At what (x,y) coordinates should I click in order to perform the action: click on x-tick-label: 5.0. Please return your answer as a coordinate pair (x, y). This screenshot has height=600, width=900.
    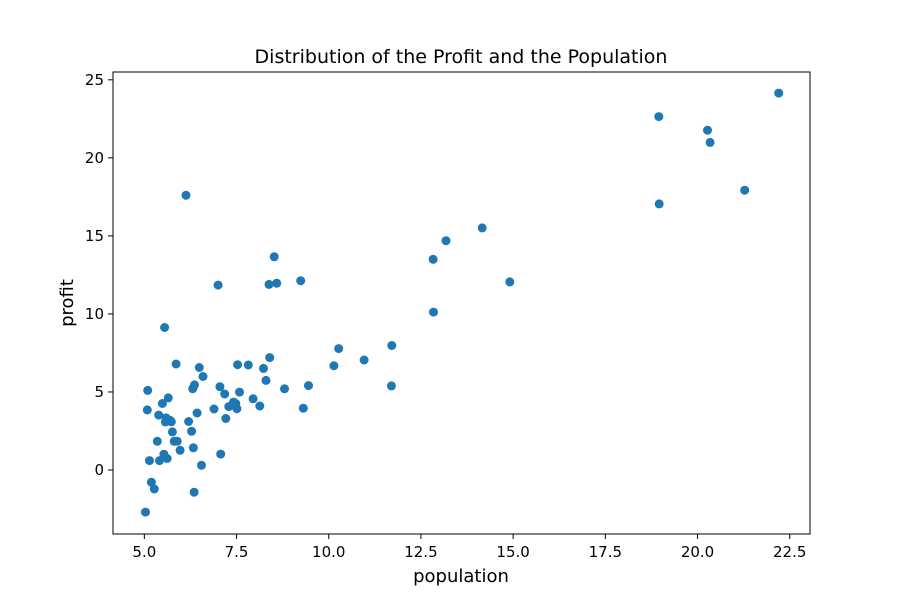
    Looking at the image, I should click on (144, 552).